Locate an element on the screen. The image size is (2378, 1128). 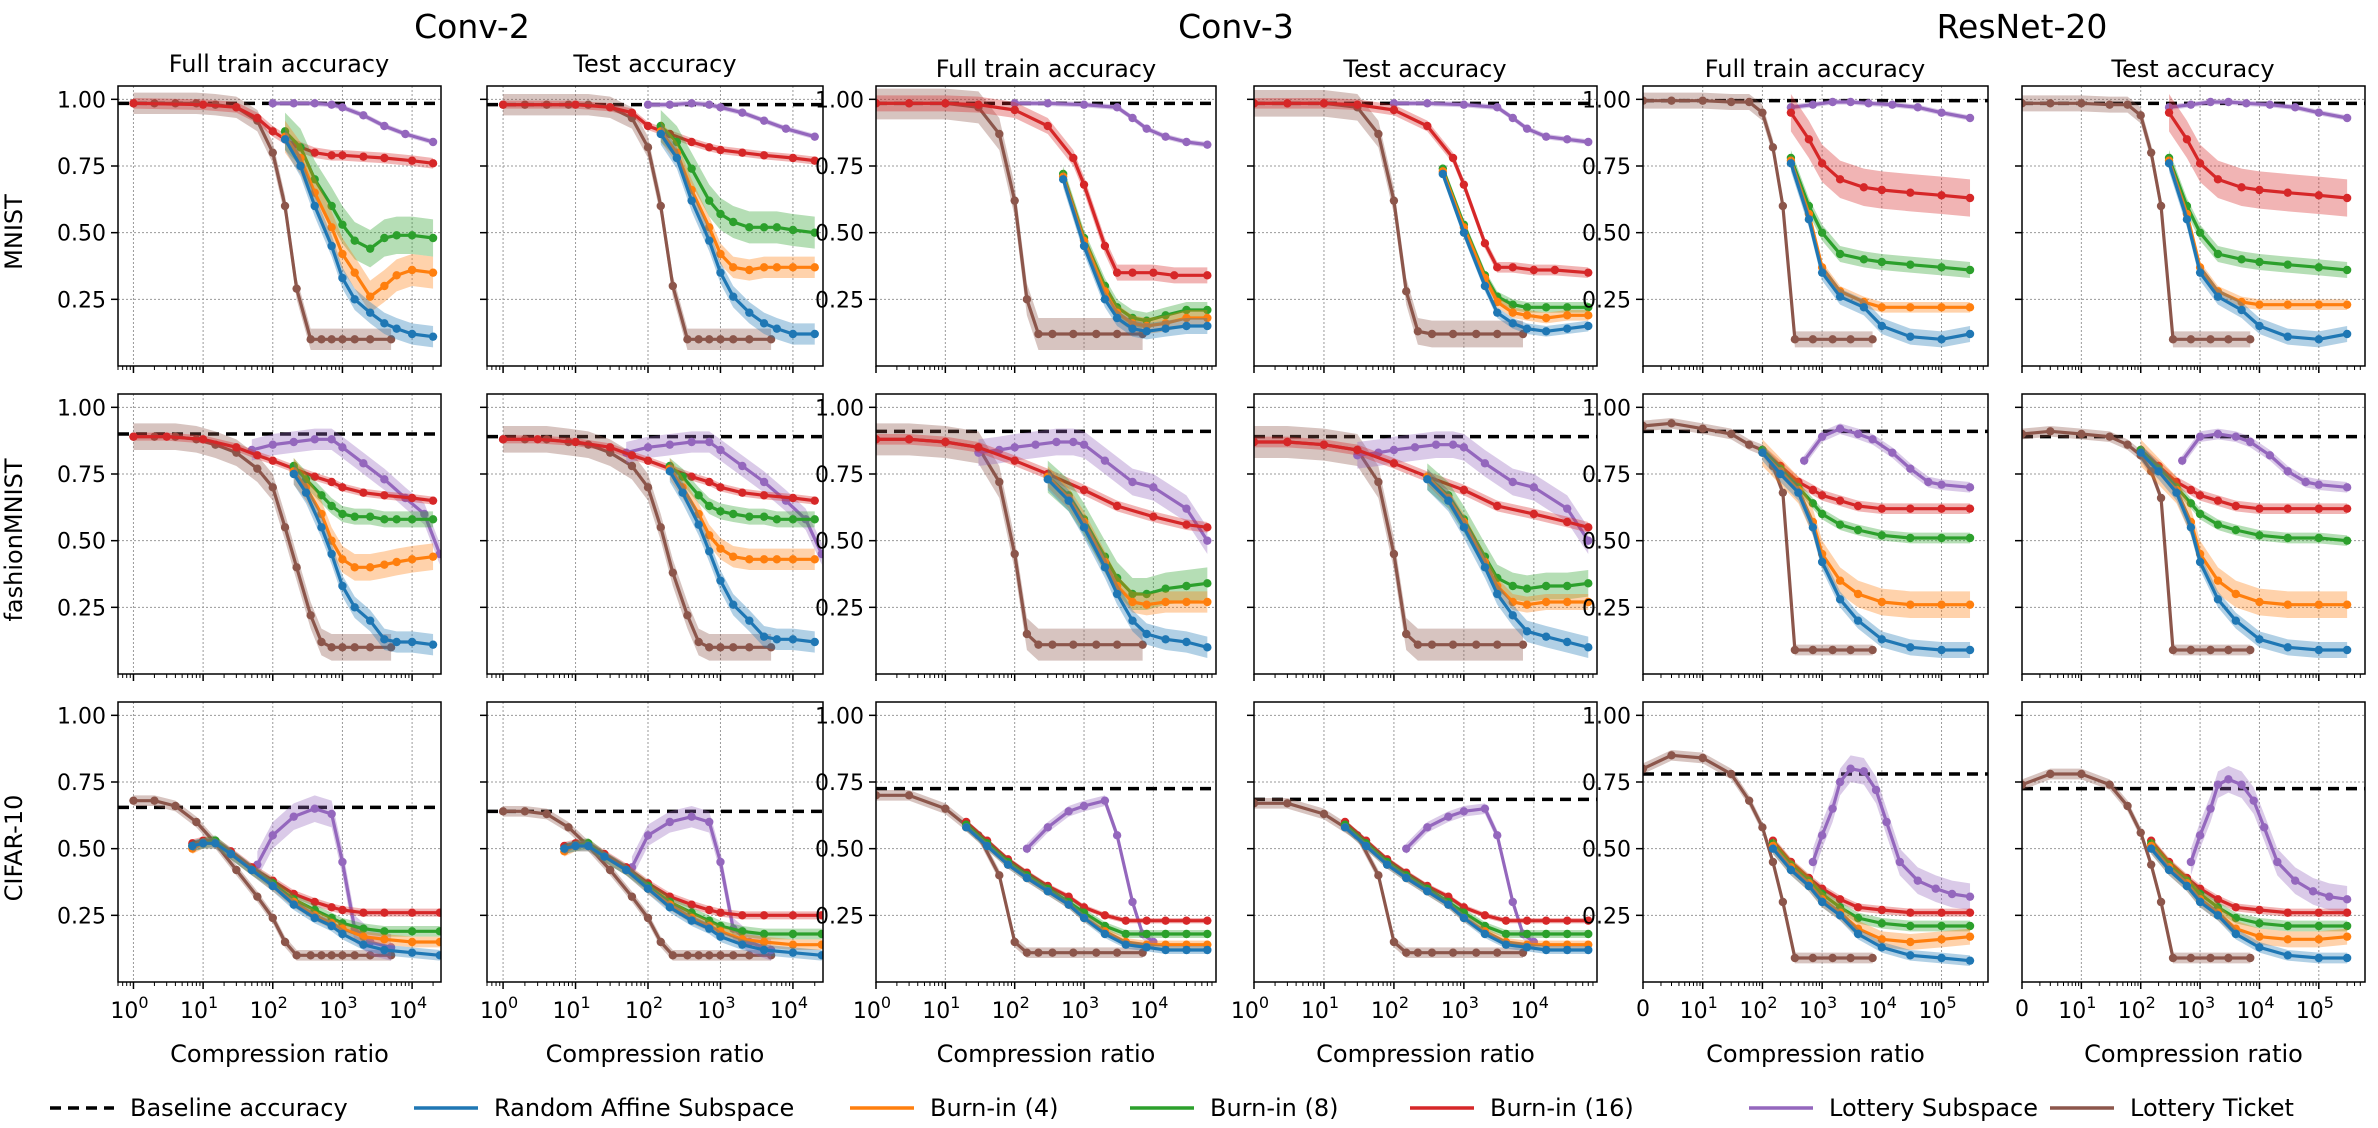
line-b16 is located at coordinates (1871, 877).